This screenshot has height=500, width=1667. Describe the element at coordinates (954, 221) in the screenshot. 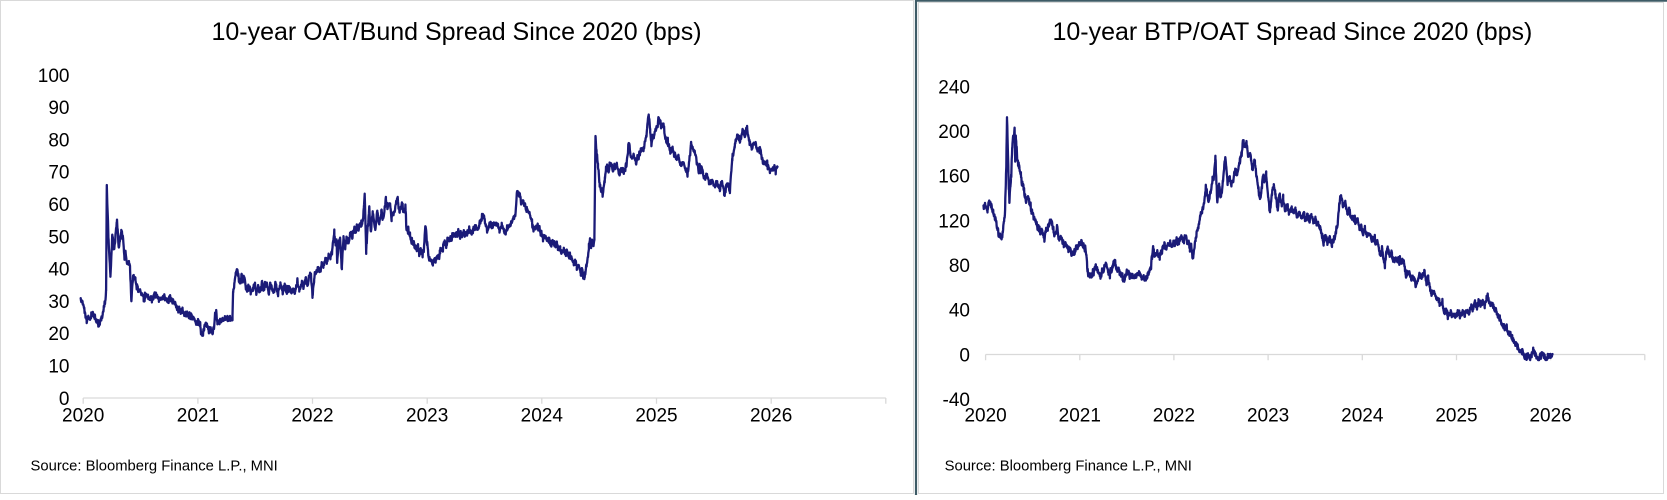

I see `svg-text: 120` at that location.